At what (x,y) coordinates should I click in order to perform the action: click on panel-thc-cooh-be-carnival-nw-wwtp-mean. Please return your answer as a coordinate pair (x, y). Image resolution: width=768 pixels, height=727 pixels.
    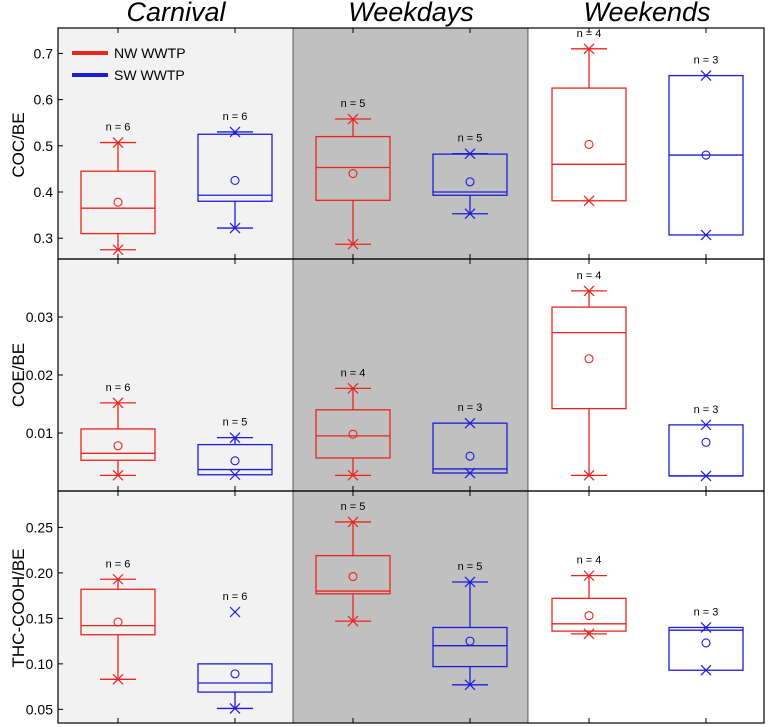
    Looking at the image, I should click on (118, 622).